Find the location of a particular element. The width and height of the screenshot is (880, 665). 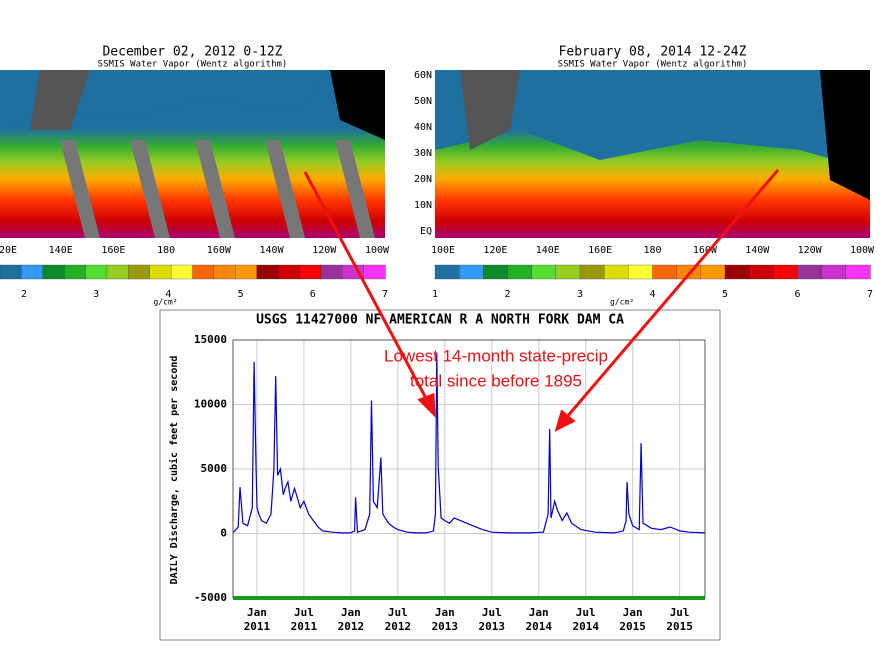

x-tick-year: 2012 is located at coordinates (351, 626).